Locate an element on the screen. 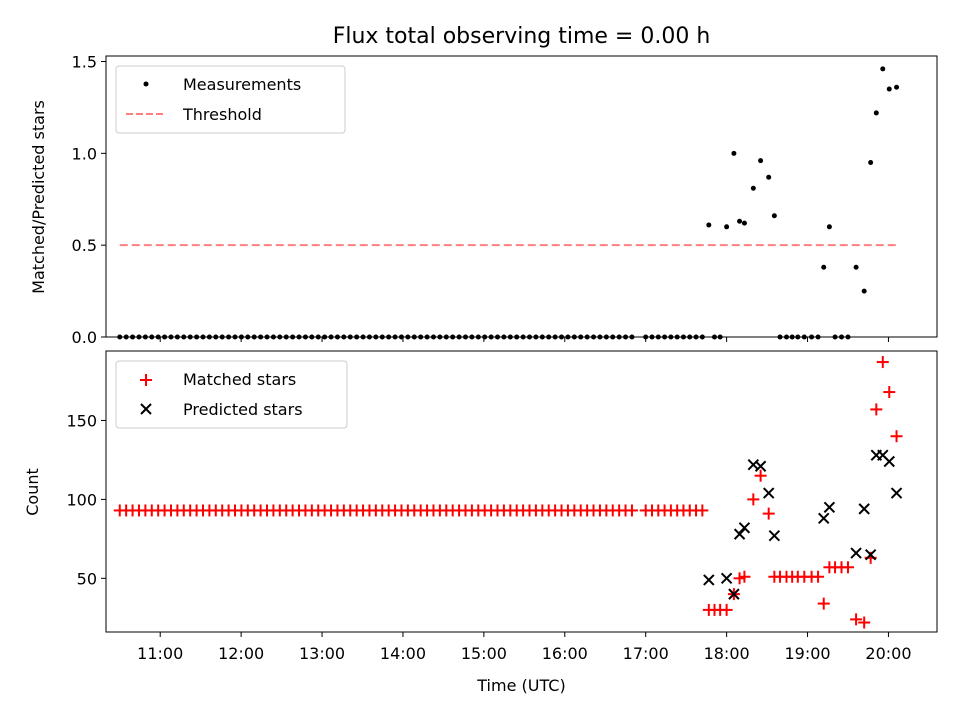 The image size is (960, 720). bottom-xtick-label: 20:00 is located at coordinates (888, 653).